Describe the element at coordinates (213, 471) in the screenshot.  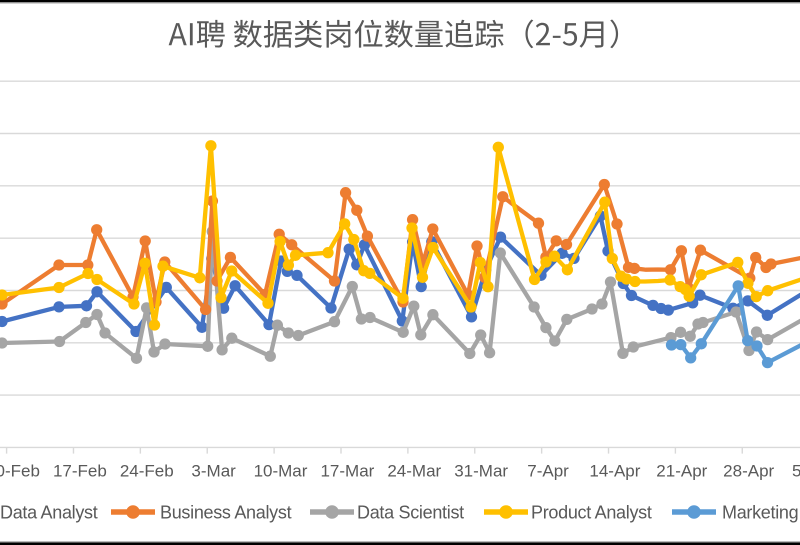
I see `svg-text: 3-Mar` at that location.